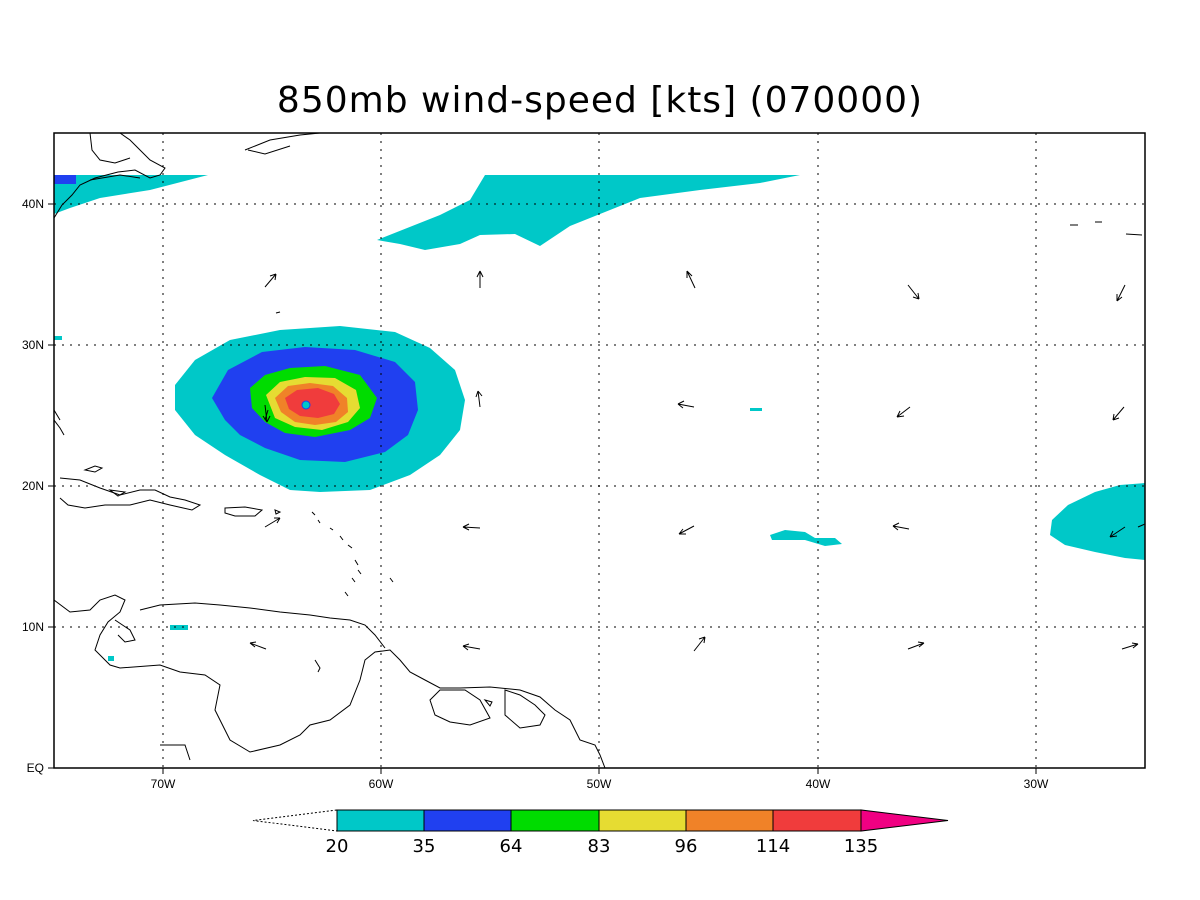 This screenshot has width=1200, height=900. I want to click on colorbar-label-96: 96, so click(686, 846).